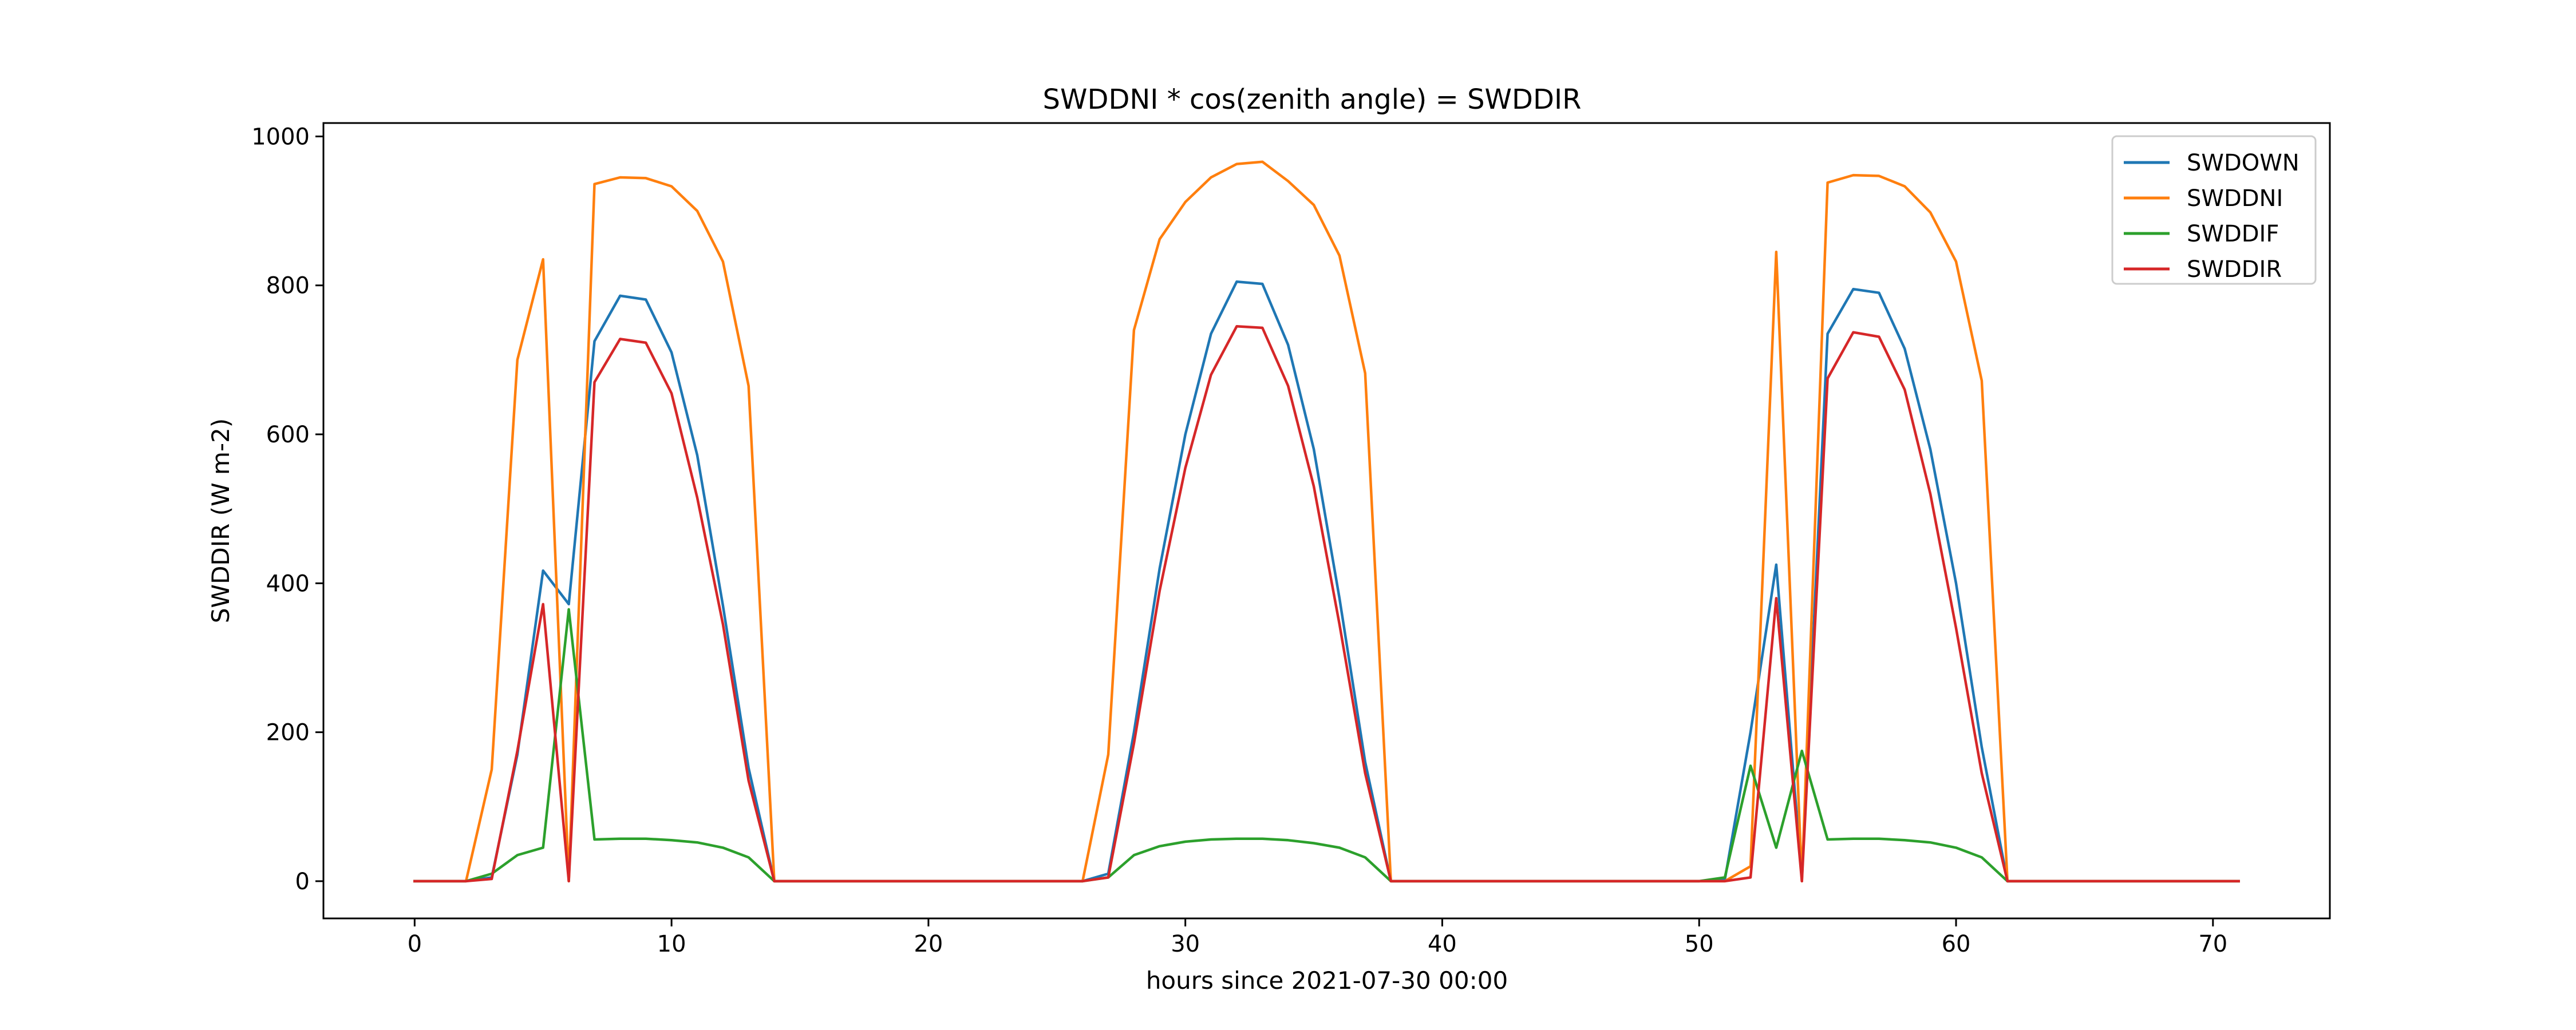 The height and width of the screenshot is (1030, 2576). I want to click on x-tick-label: 20, so click(928, 944).